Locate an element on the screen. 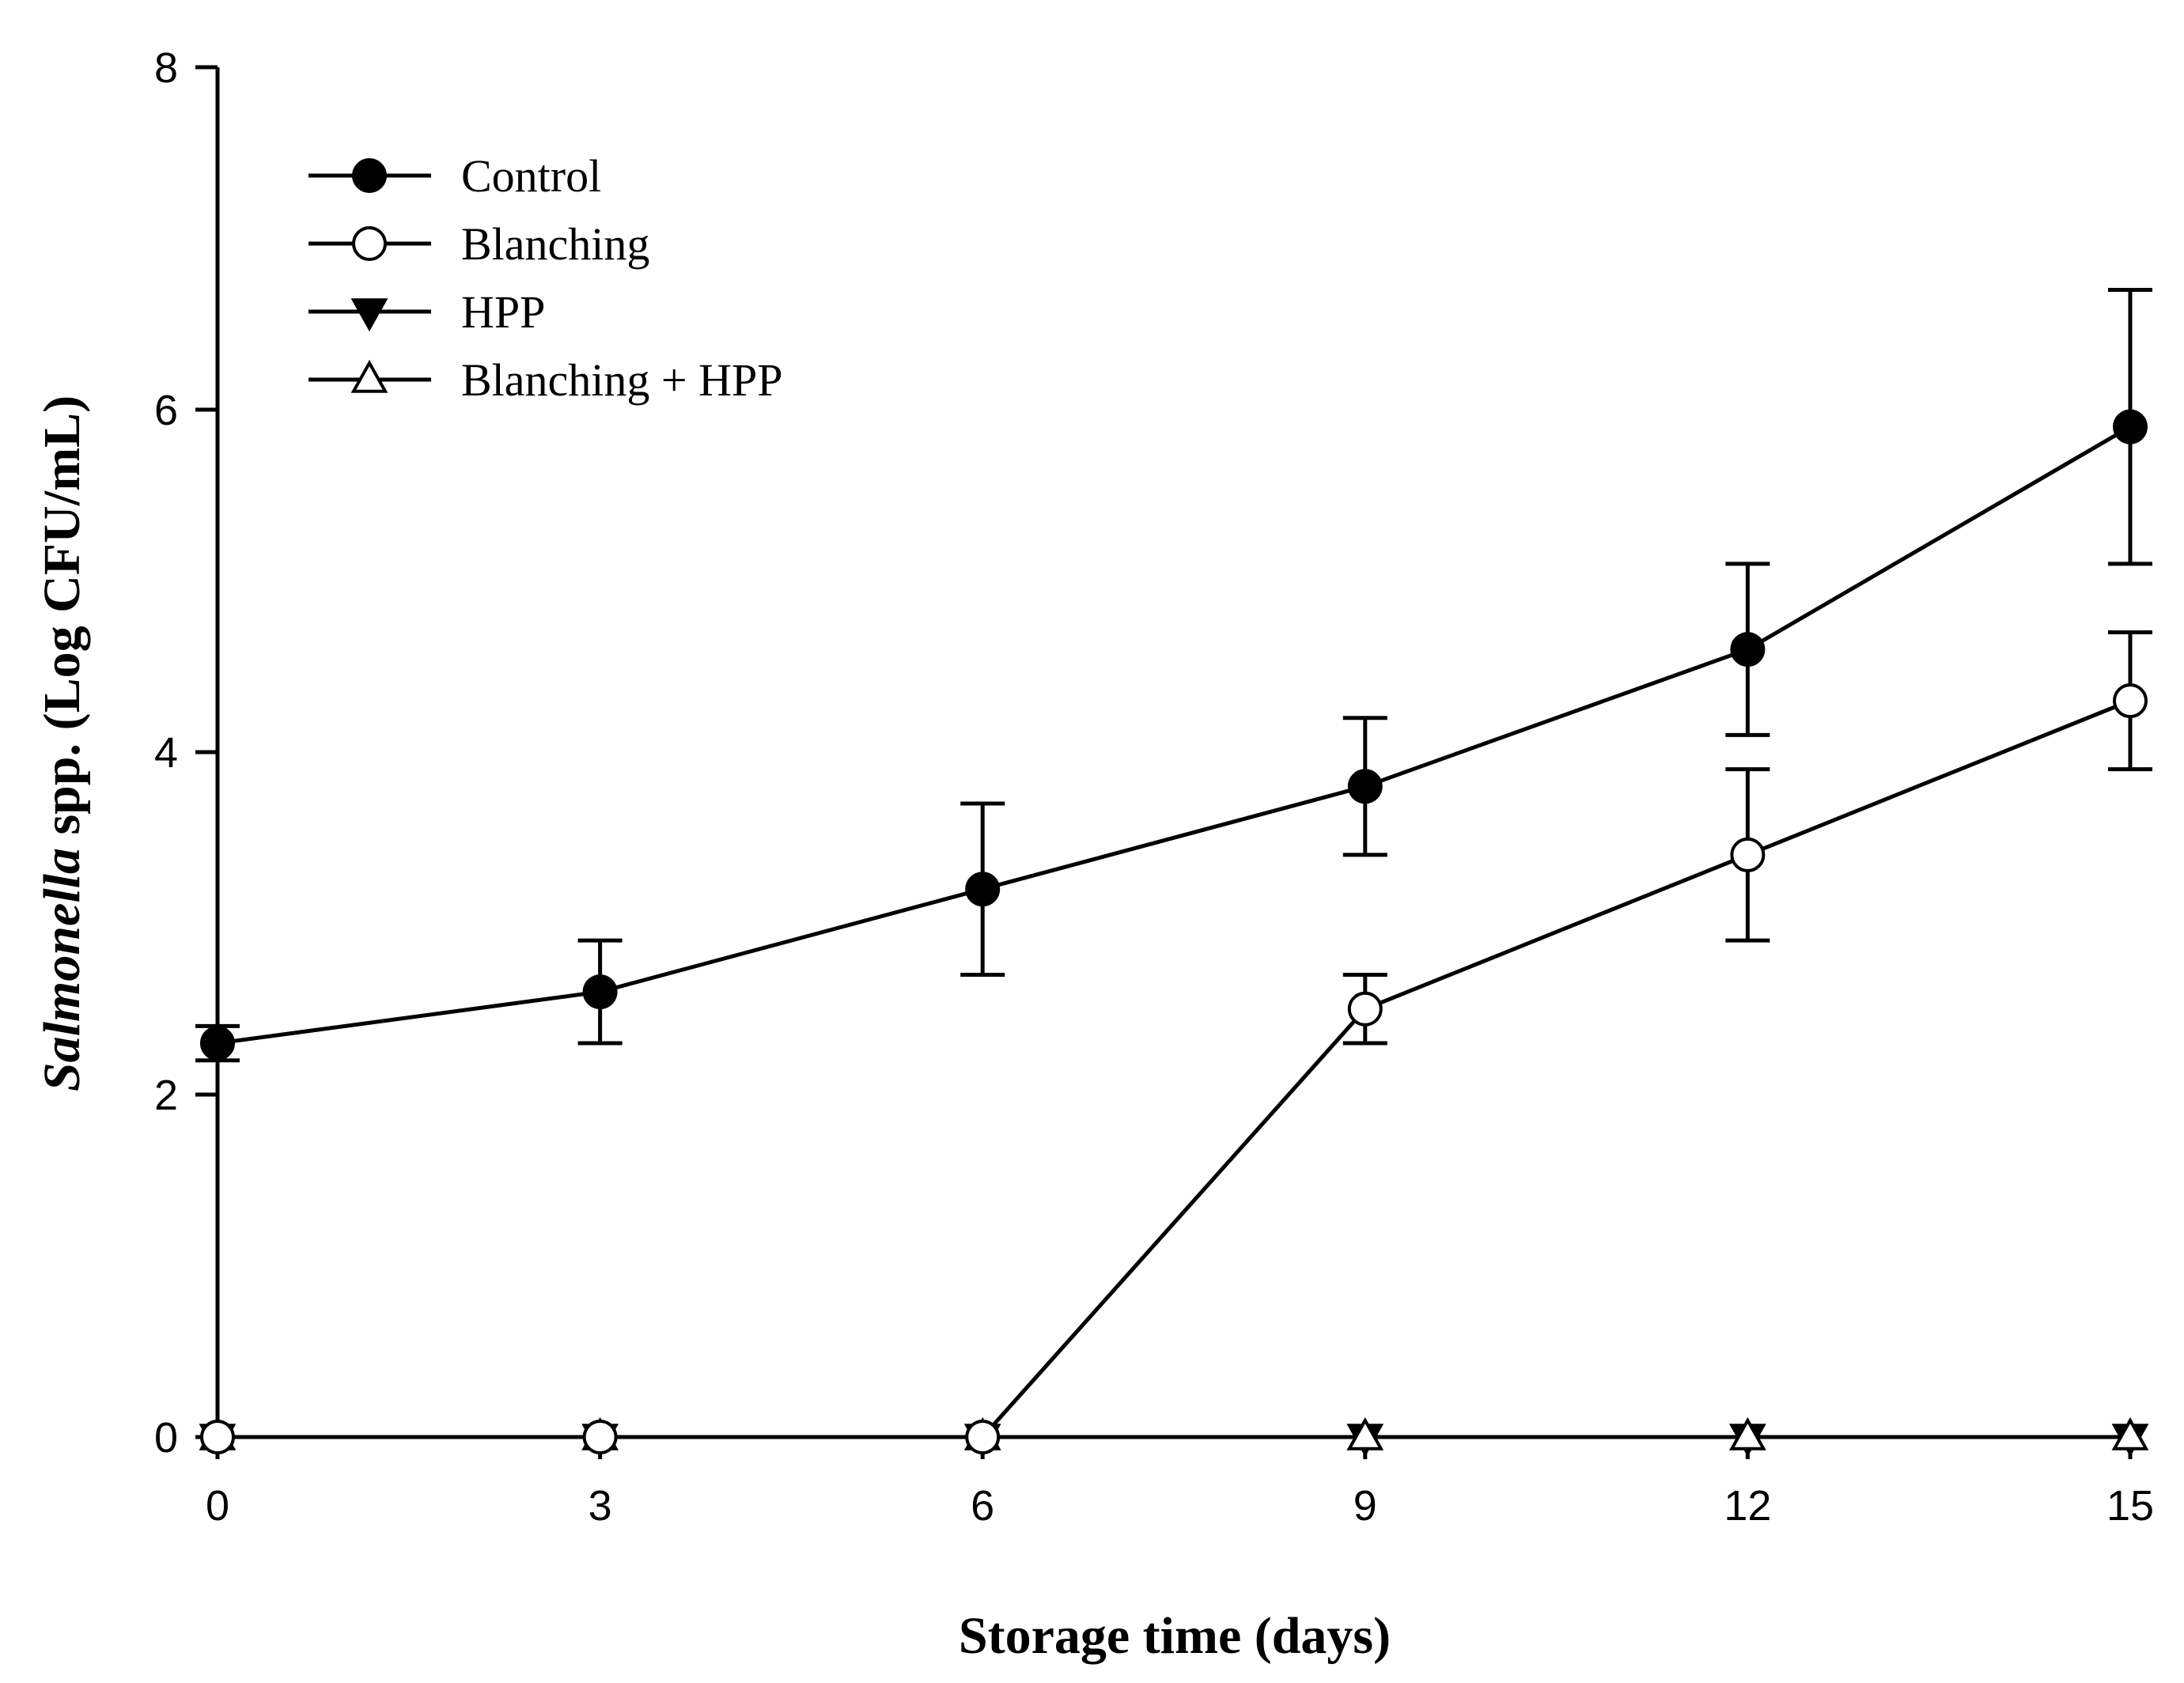  legend-item-blanching: Blanching is located at coordinates (478, 244).